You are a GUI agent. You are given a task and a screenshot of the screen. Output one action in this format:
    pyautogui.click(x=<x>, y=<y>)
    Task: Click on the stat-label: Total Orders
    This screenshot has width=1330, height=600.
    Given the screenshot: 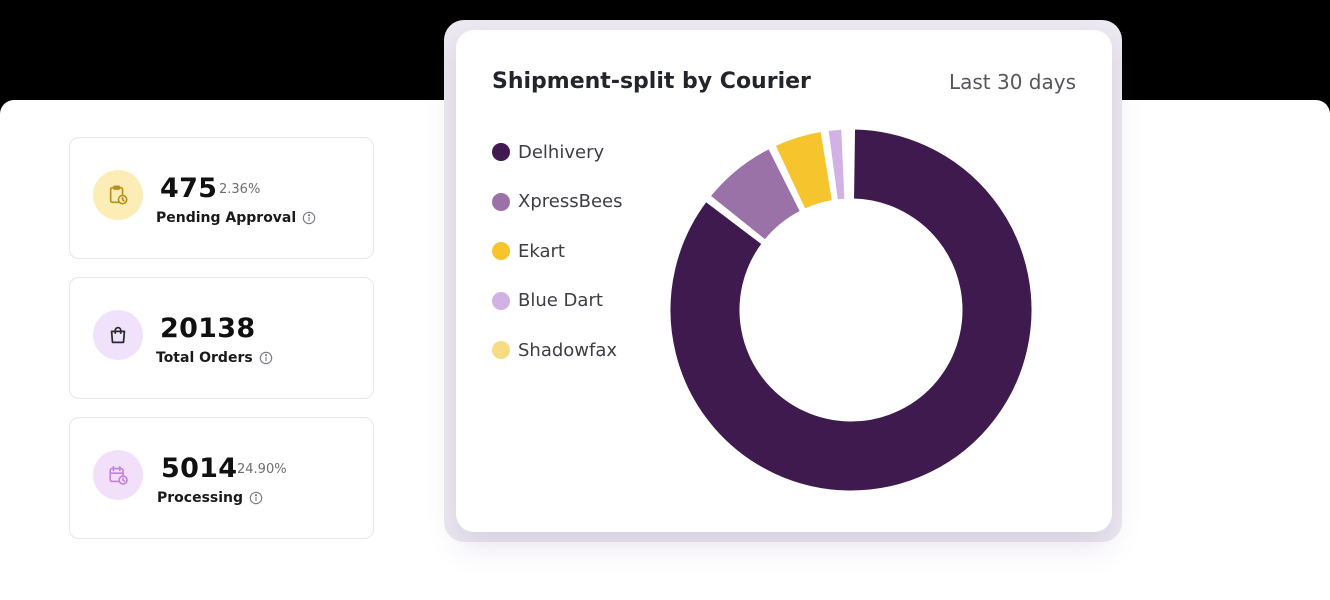 What is the action you would take?
    pyautogui.click(x=214, y=358)
    